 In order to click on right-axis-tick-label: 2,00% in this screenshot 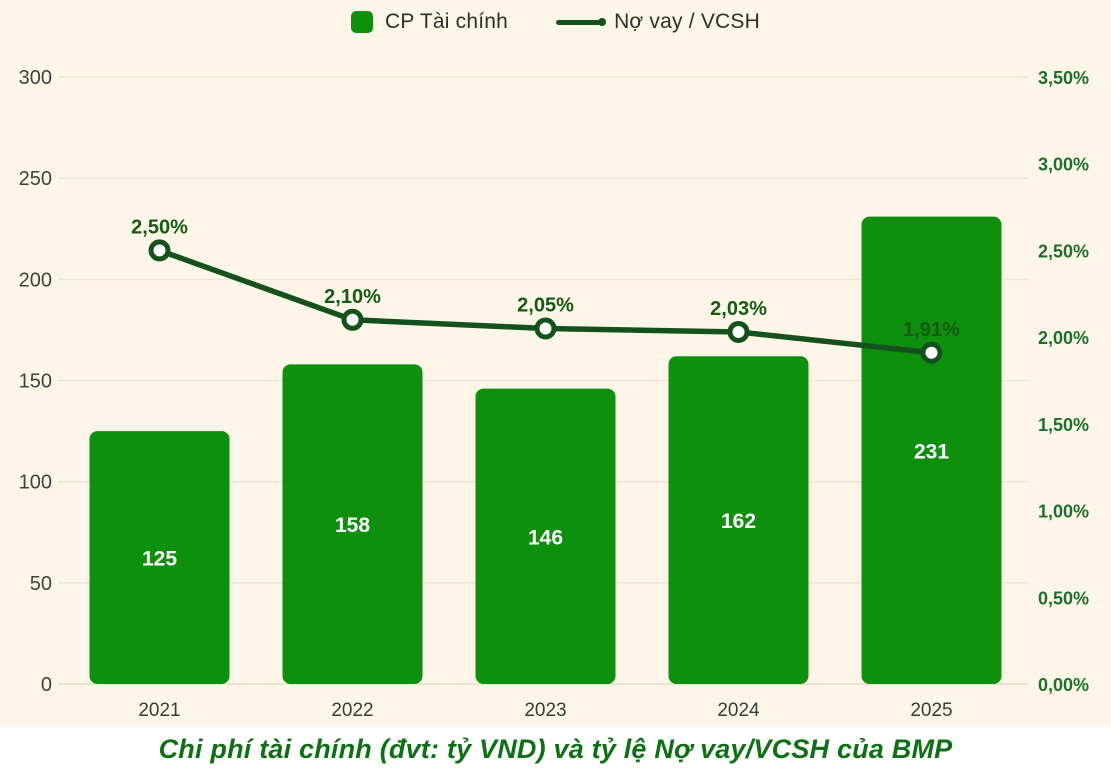, I will do `click(1063, 338)`.